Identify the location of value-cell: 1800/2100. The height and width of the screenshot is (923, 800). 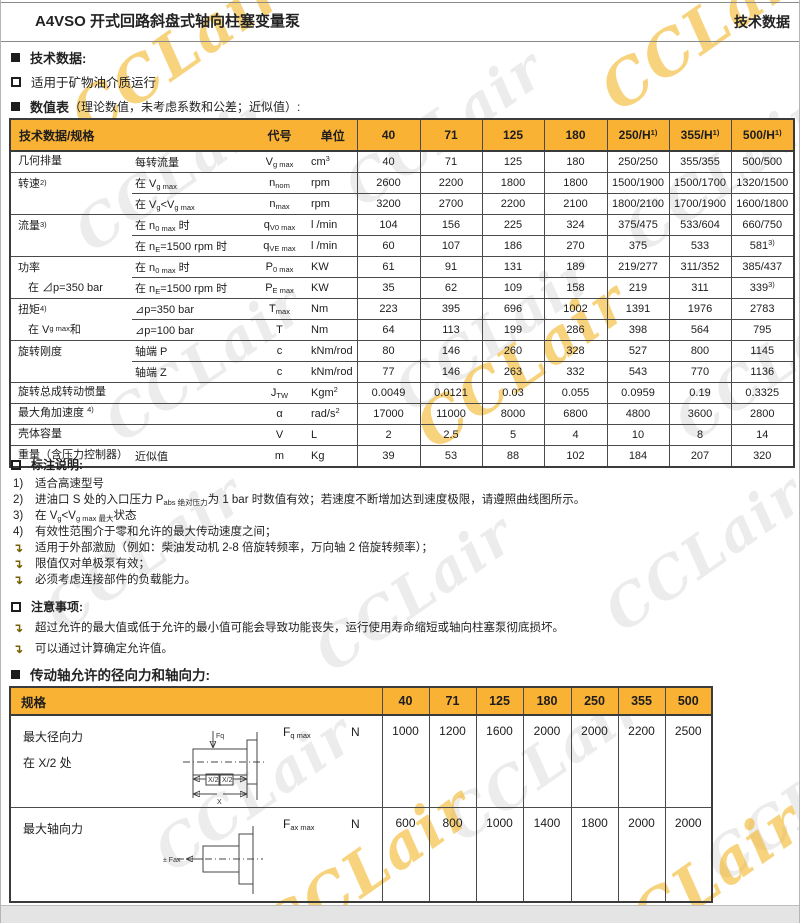
(637, 204).